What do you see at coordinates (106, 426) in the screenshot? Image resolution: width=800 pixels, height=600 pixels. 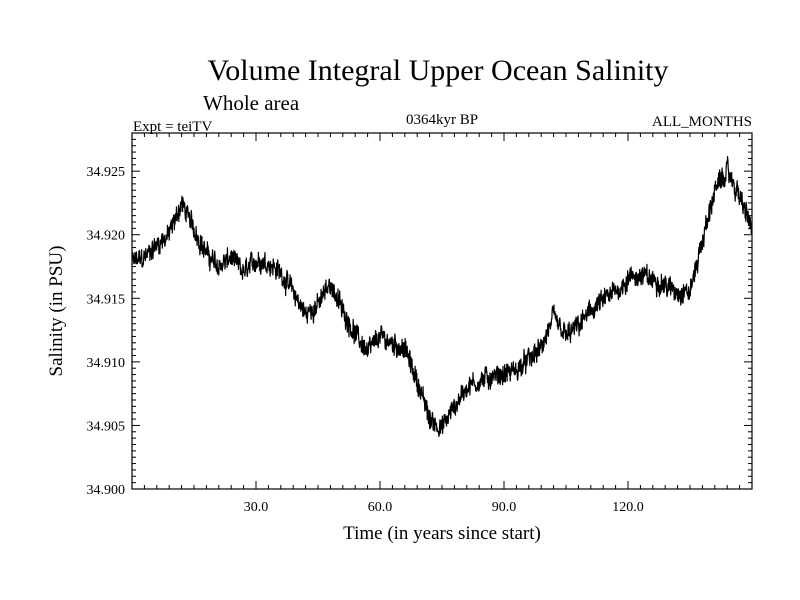 I see `y-tick-label: 34.905` at bounding box center [106, 426].